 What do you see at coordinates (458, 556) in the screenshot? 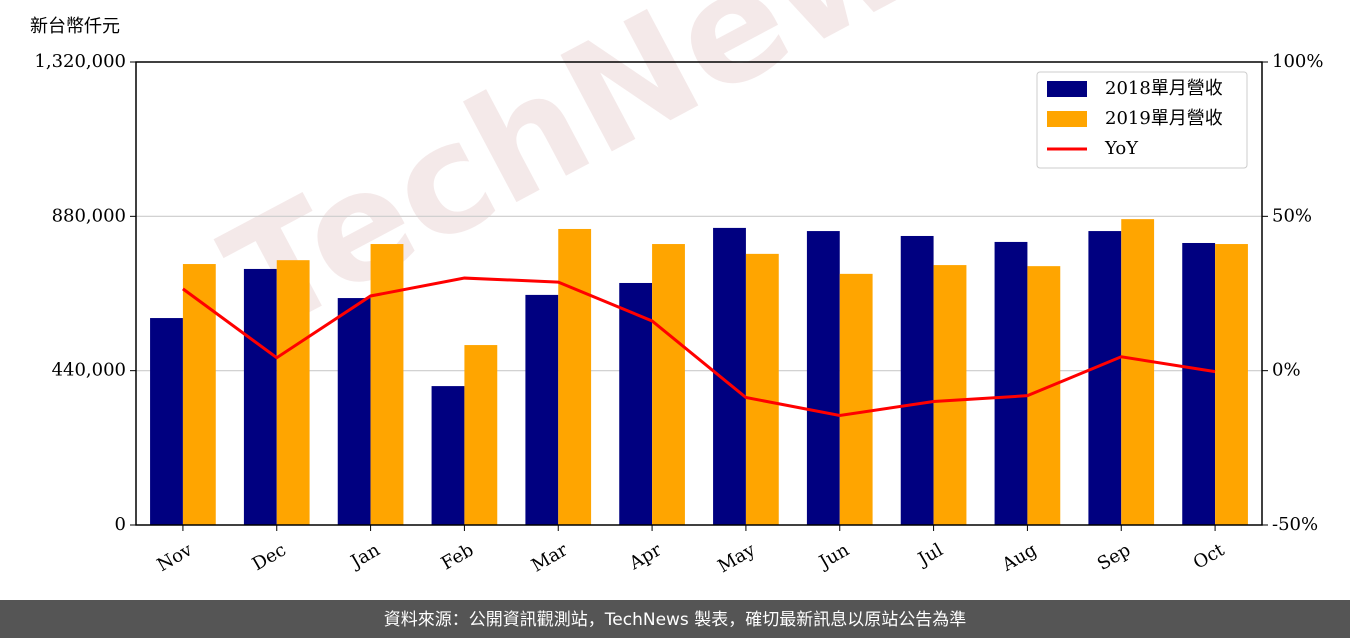
I see `x-tick-label: Feb` at bounding box center [458, 556].